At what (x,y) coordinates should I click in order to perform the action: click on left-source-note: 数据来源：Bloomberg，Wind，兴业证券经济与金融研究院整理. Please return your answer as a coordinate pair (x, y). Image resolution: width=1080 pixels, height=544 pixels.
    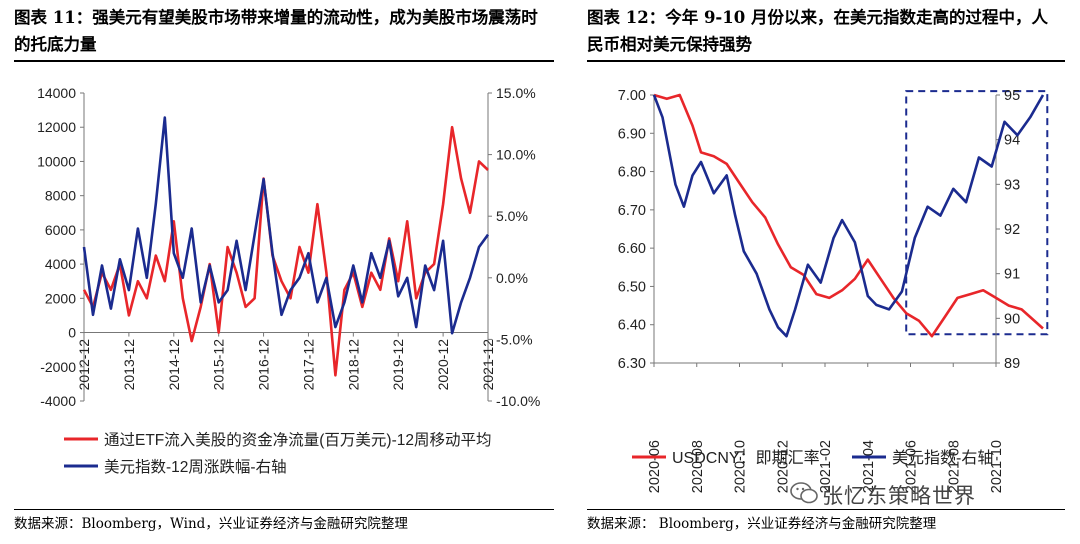
    Looking at the image, I should click on (211, 524).